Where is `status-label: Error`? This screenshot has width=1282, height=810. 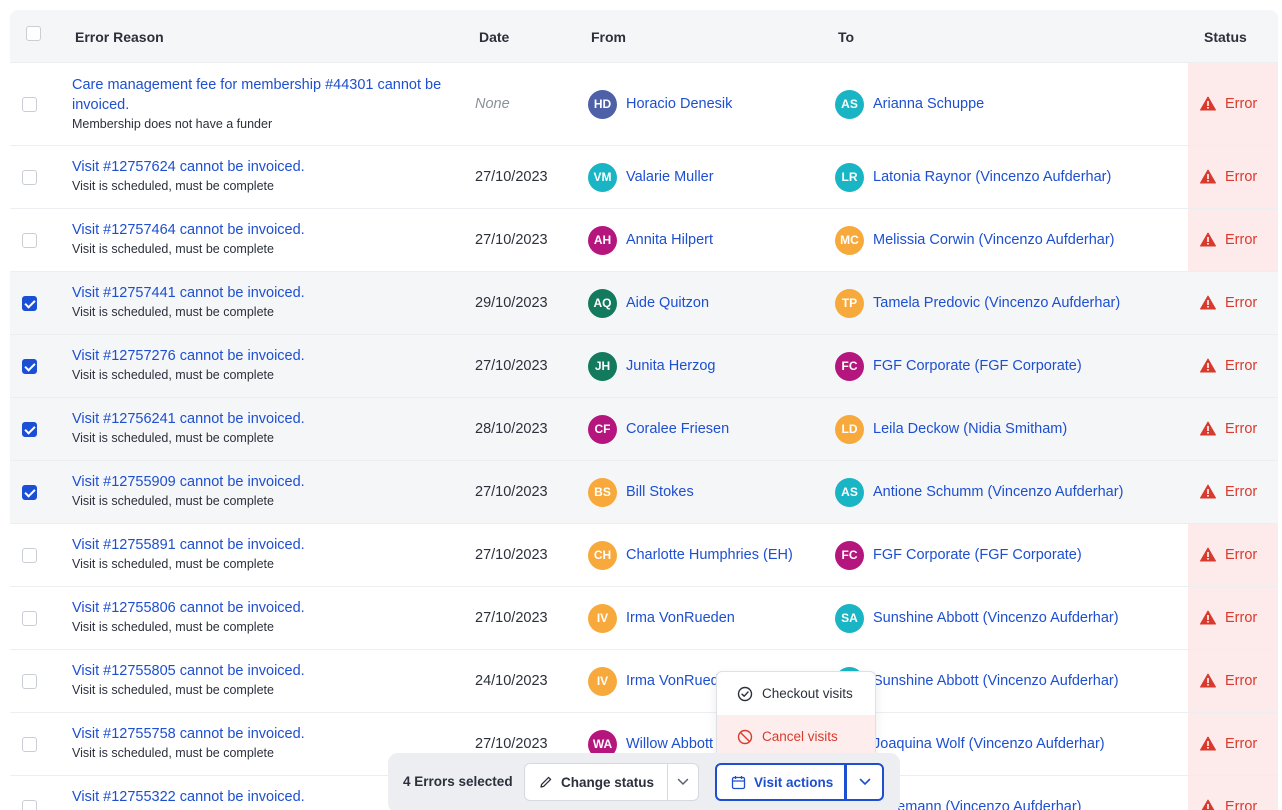
status-label: Error is located at coordinates (1241, 804).